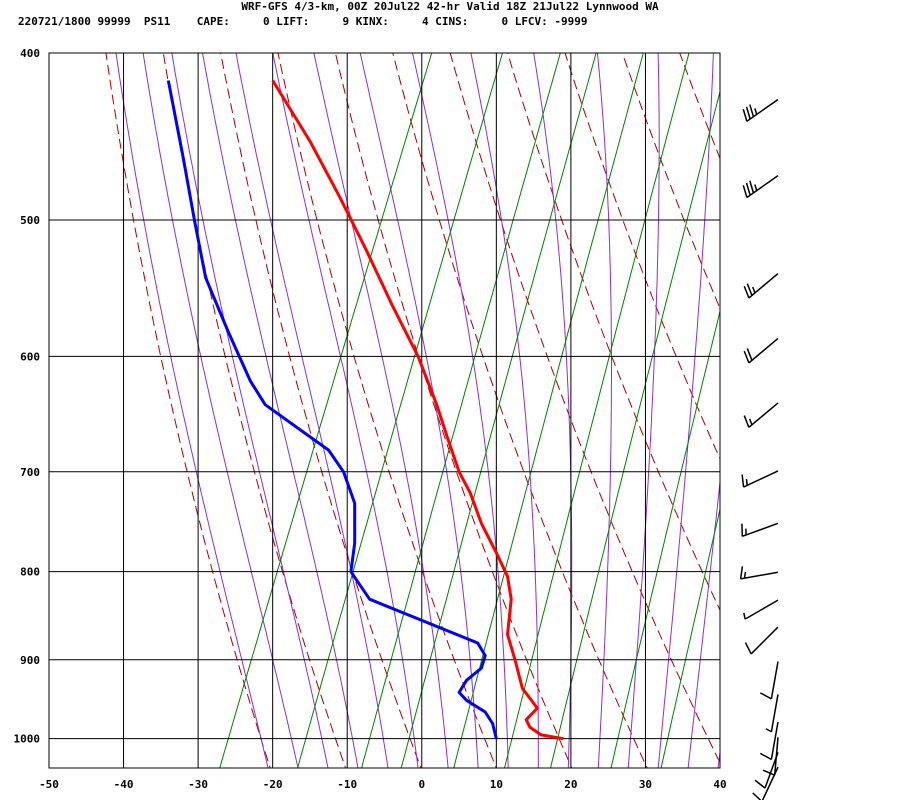  I want to click on x-tick-label: 30, so click(645, 784).